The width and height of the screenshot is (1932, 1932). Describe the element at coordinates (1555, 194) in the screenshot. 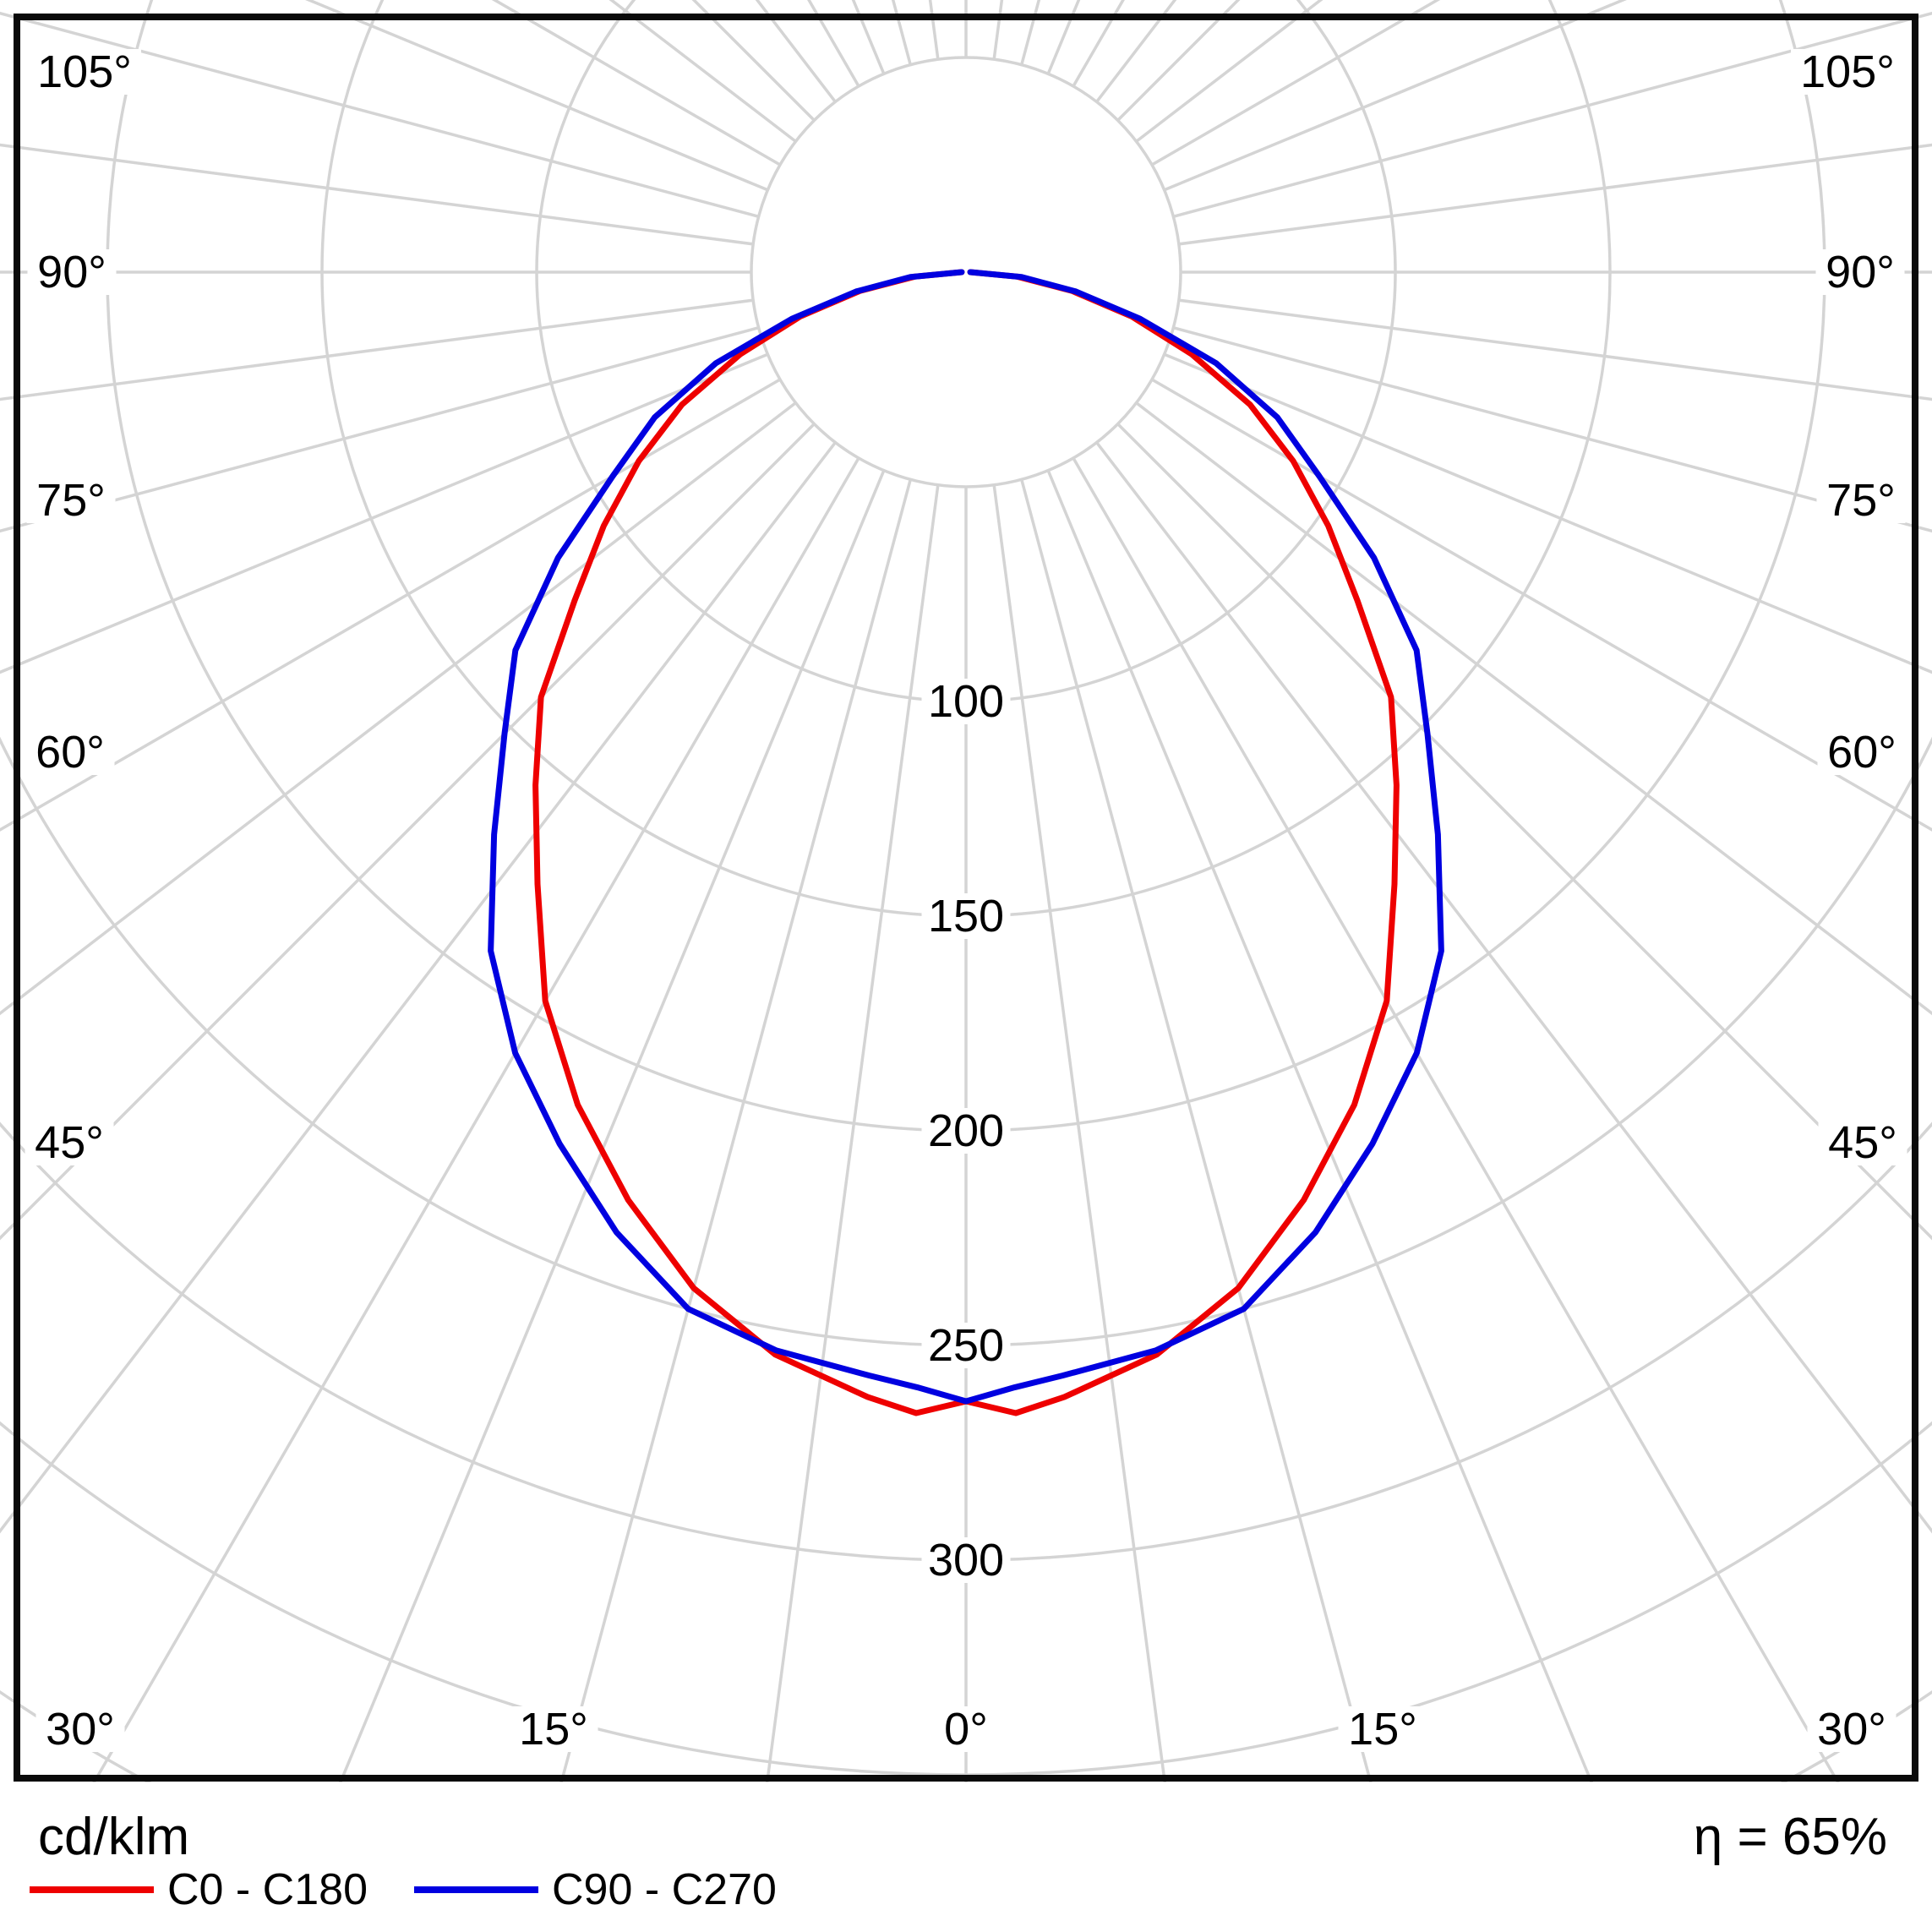

I see `angle-gridline-97.5` at that location.